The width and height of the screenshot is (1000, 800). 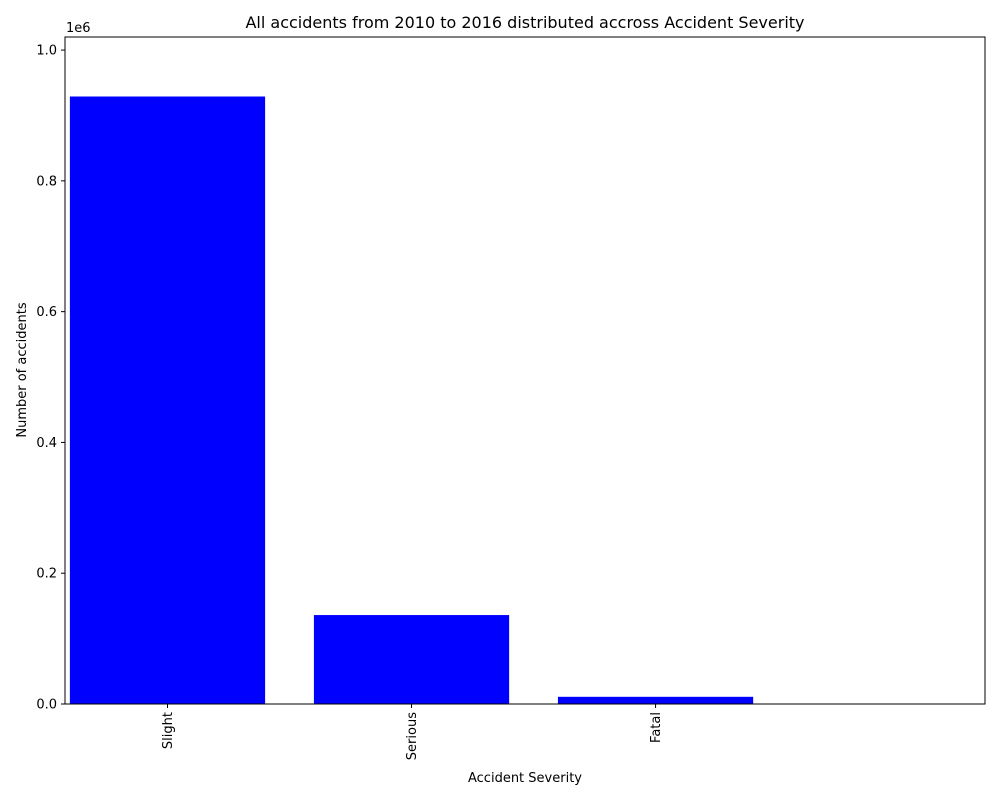 What do you see at coordinates (22, 369) in the screenshot?
I see `y-axis-label: Number of accidents` at bounding box center [22, 369].